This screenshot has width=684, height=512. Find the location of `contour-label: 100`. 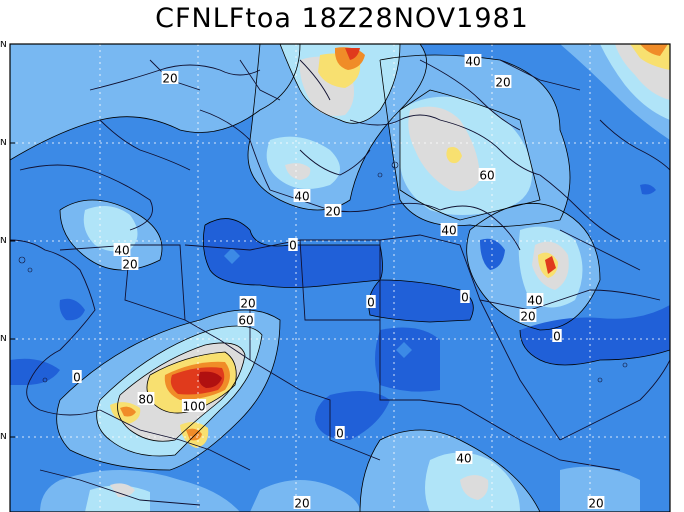

contour-label: 100 is located at coordinates (194, 407).